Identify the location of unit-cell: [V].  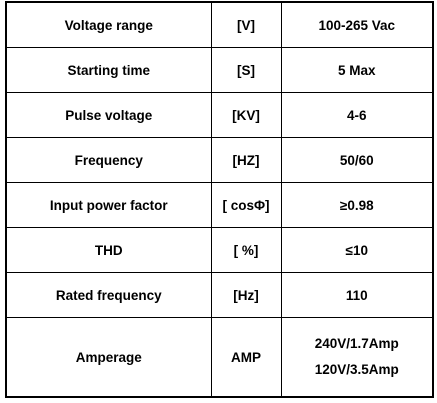
(246, 24).